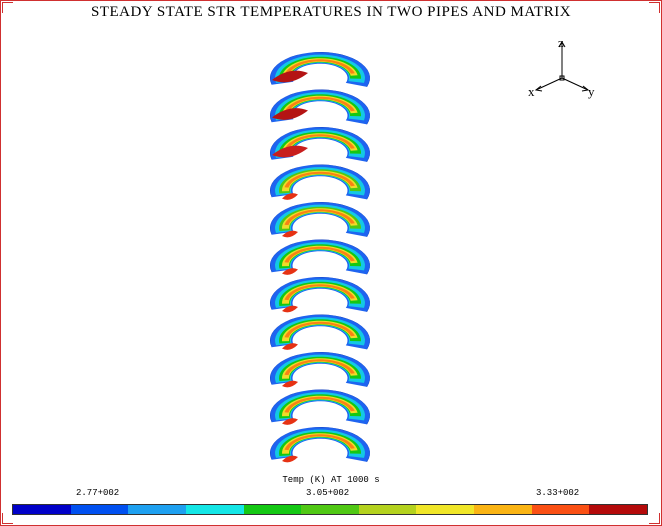 This screenshot has height=526, width=662. Describe the element at coordinates (562, 78) in the screenshot. I see `triad-origin` at that location.